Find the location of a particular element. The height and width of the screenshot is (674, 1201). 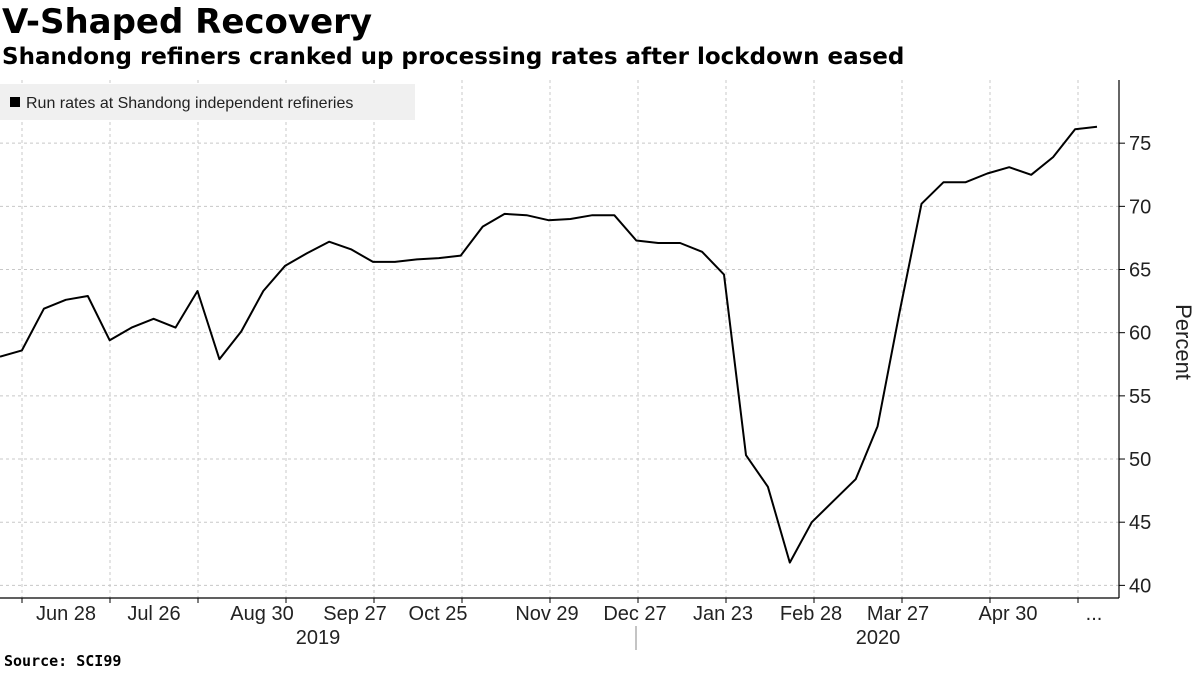

year-label-2020: 2020 is located at coordinates (878, 638).